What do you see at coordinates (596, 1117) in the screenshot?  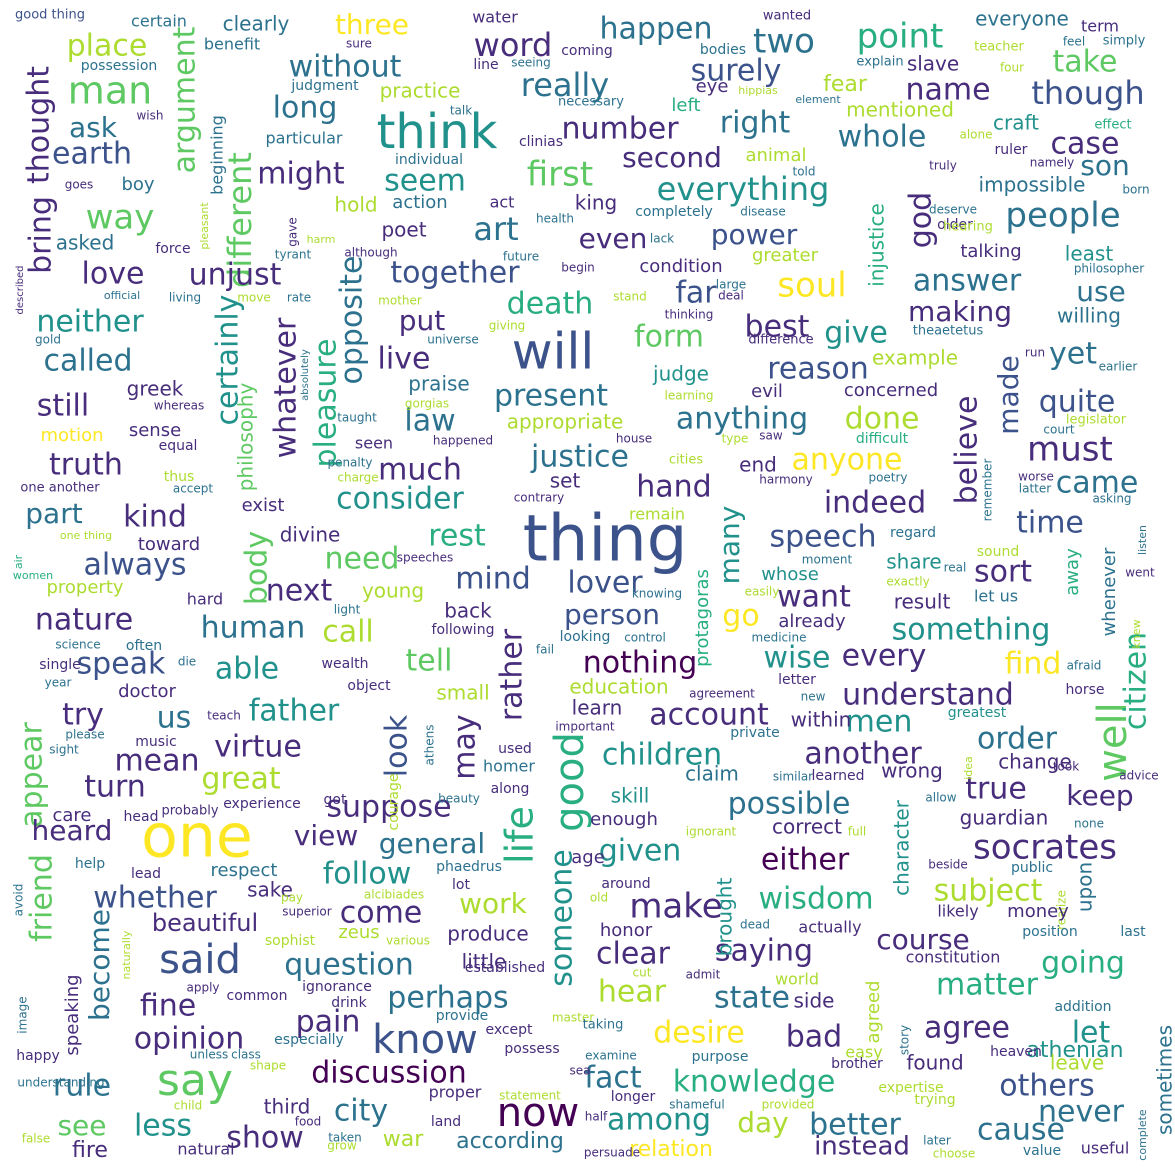 I see `word-half: half` at bounding box center [596, 1117].